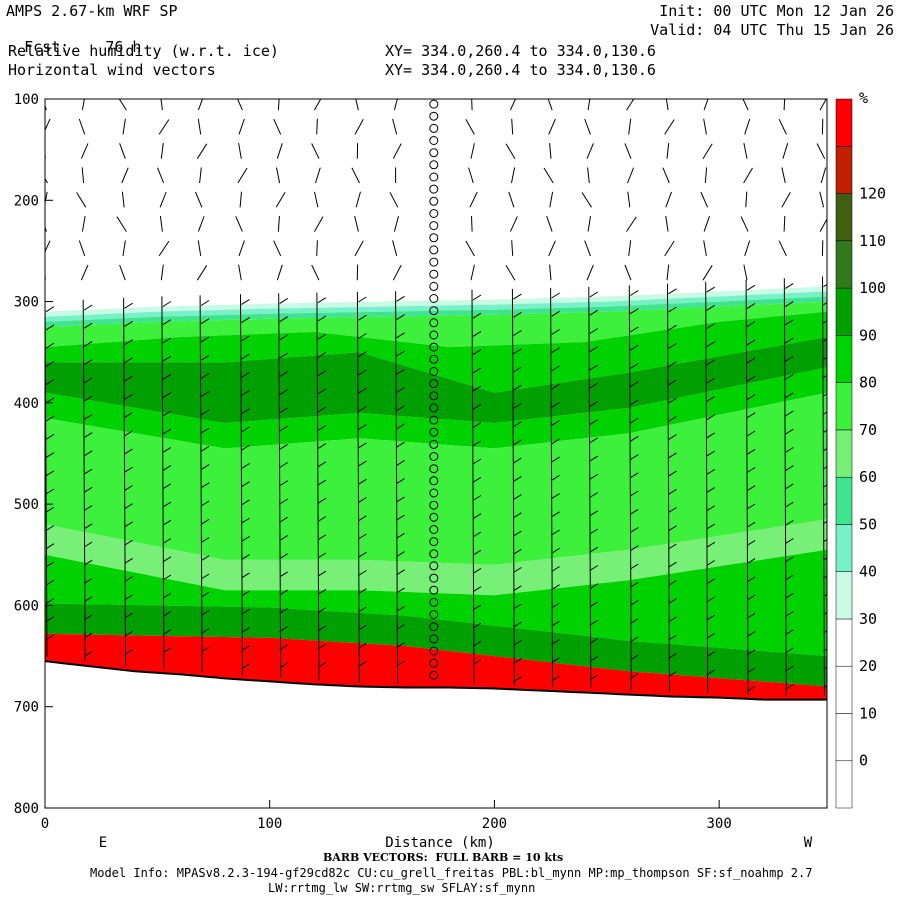  I want to click on colorbar-label: 0, so click(863, 761).